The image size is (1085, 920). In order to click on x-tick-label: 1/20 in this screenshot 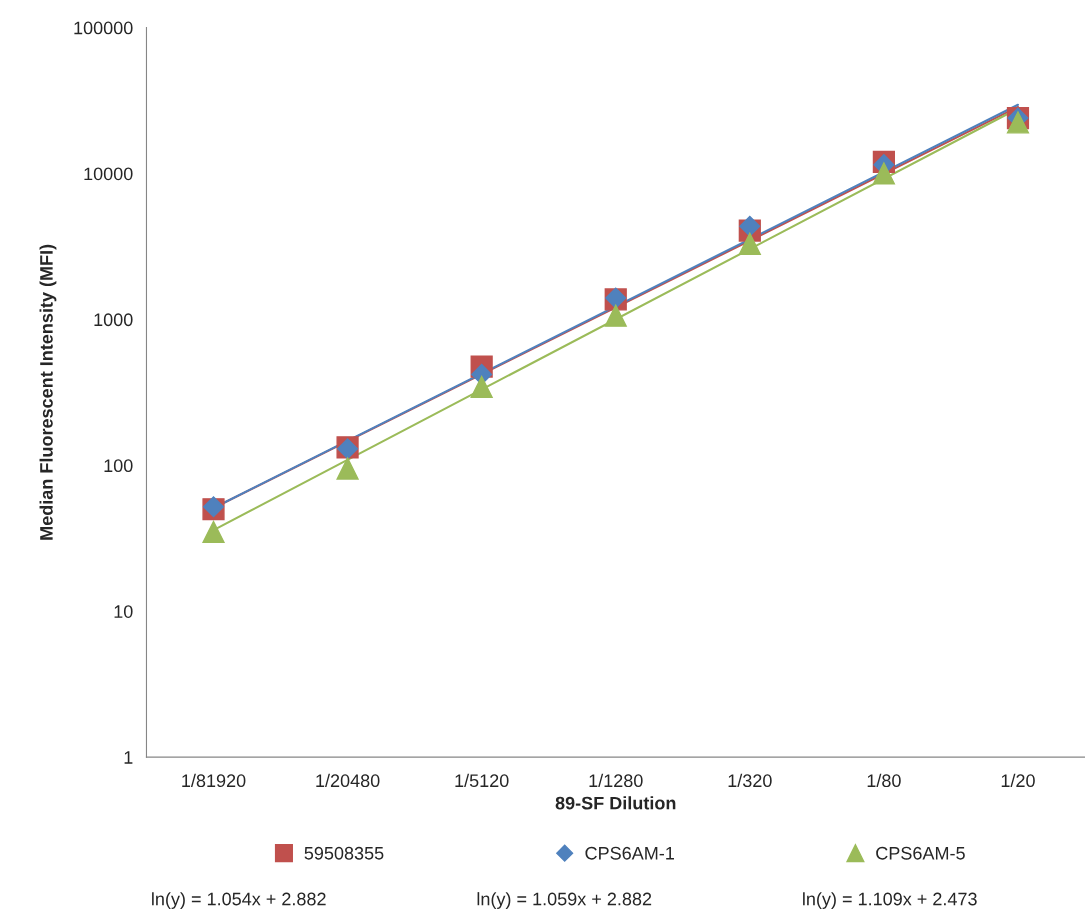, I will do `click(1018, 780)`.